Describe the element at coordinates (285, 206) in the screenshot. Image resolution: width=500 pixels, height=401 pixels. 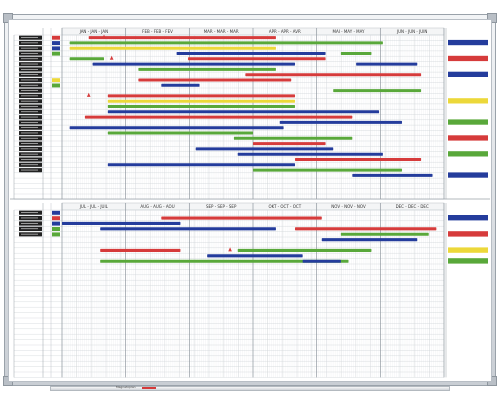
I see `bottom-month-label: OKT - OCT - OCT` at that location.